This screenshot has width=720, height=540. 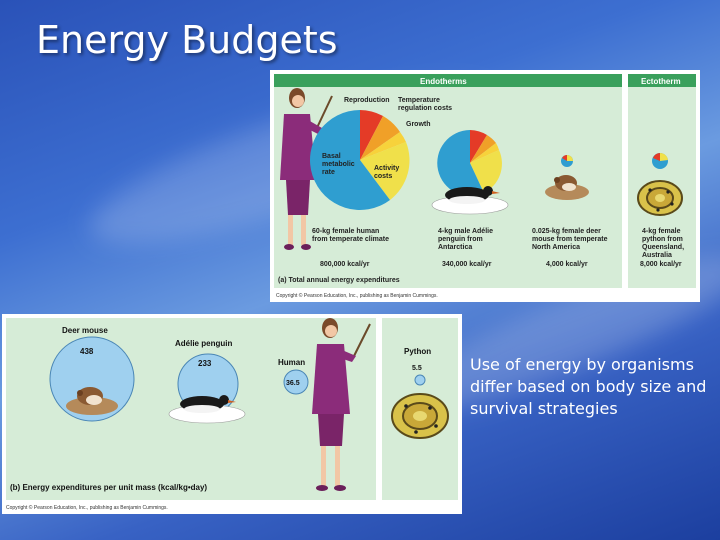 I want to click on pie-chart-human, so click(x=360, y=160).